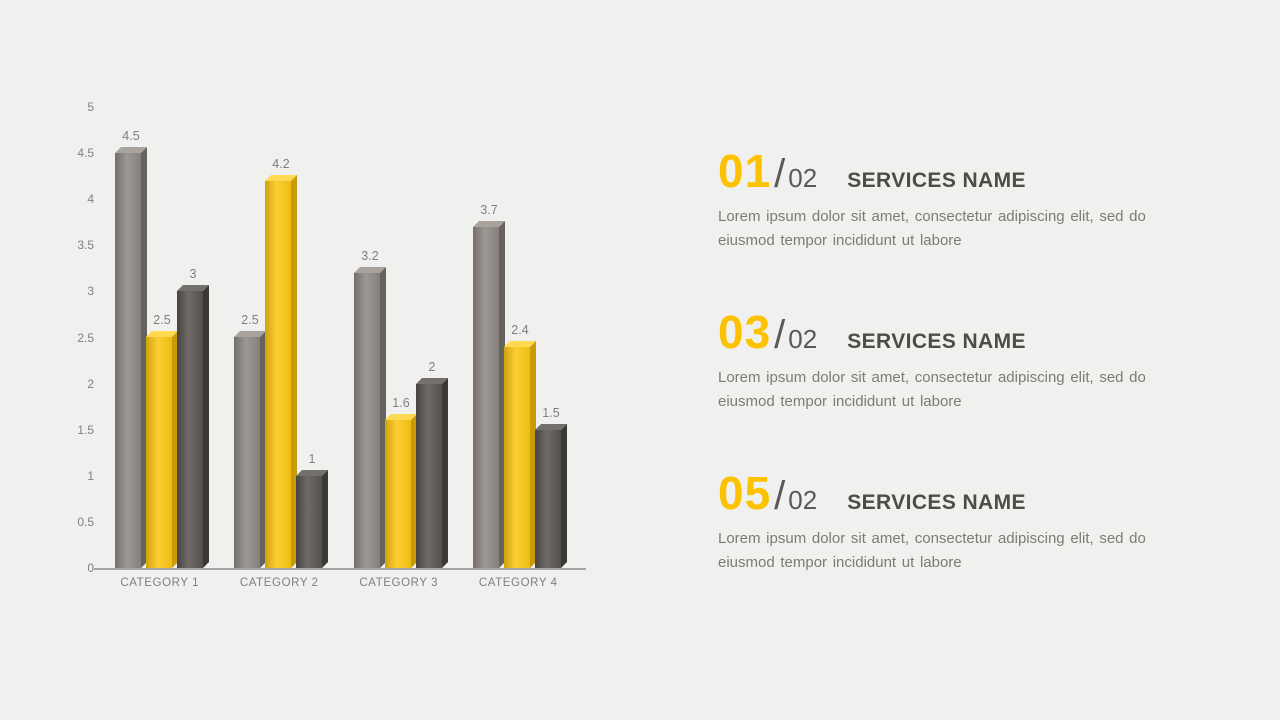 The width and height of the screenshot is (1280, 720). I want to click on service-heading: 03 / 02 SERVICES NAME, so click(952, 332).